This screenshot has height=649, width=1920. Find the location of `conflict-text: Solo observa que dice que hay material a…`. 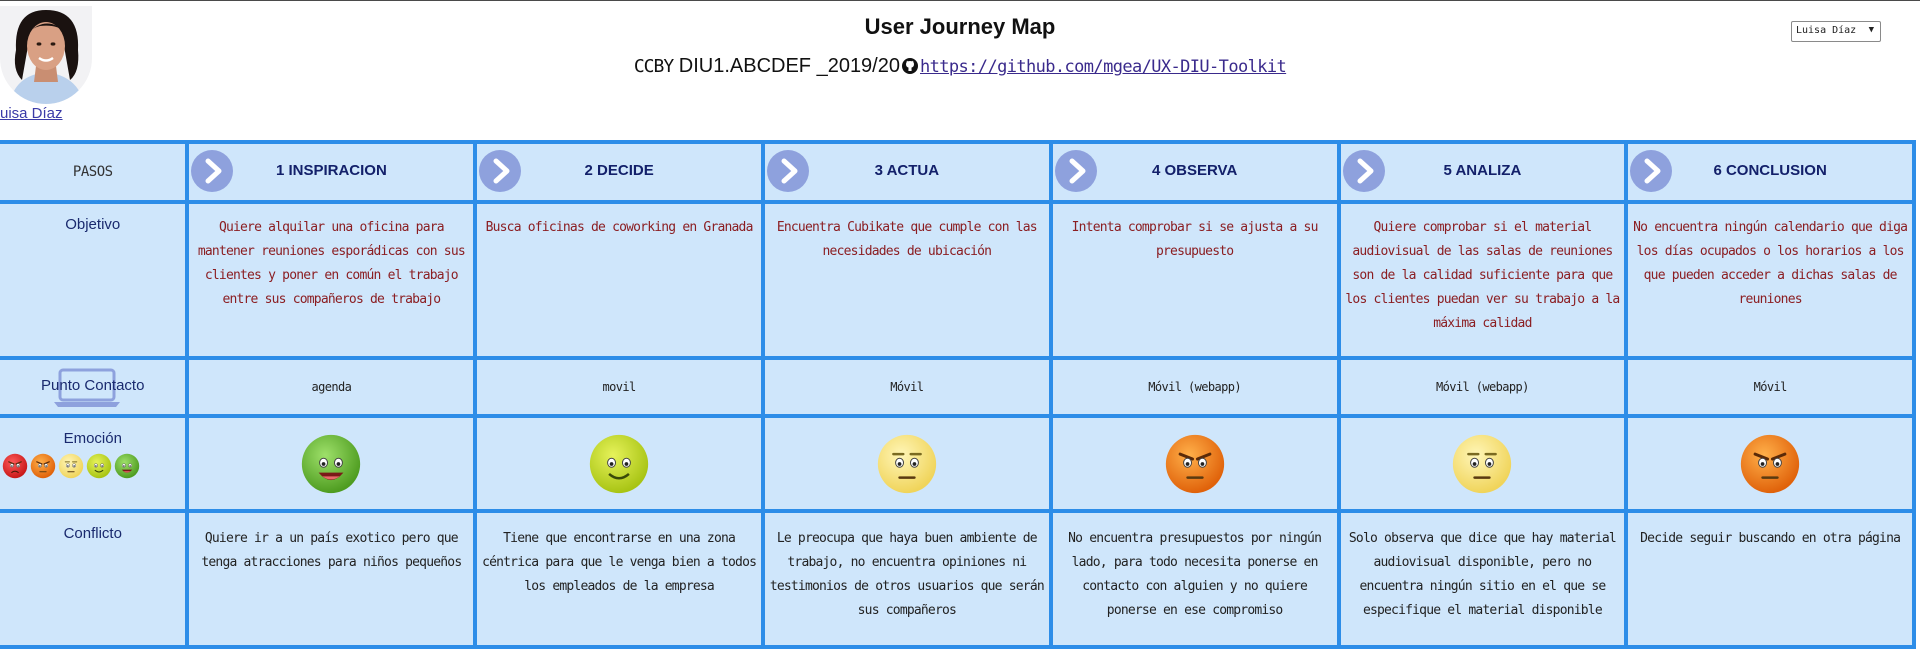

conflict-text: Solo observa que dice que hay material a… is located at coordinates (1482, 574).